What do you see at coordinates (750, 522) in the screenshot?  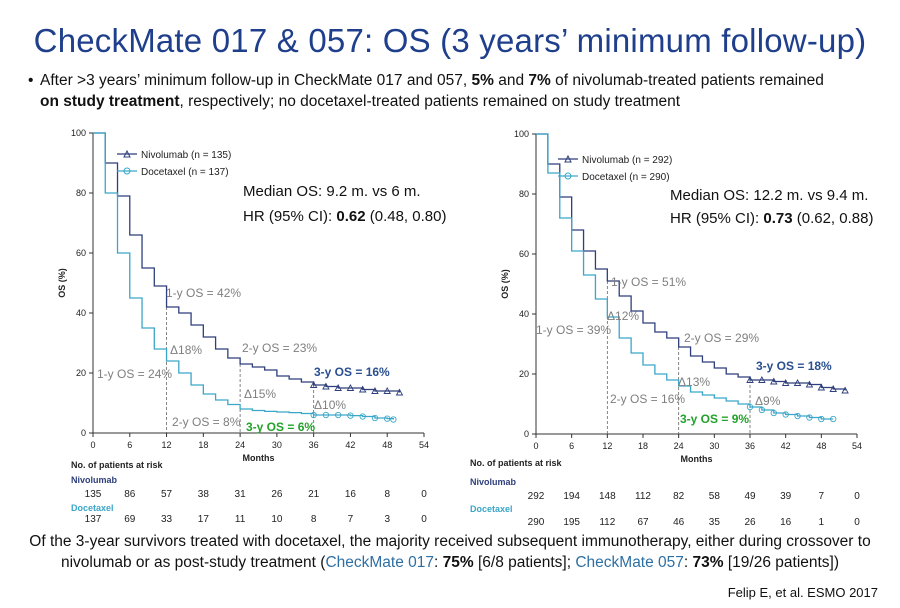 I see `p2-risk-docetaxel-value: 26` at bounding box center [750, 522].